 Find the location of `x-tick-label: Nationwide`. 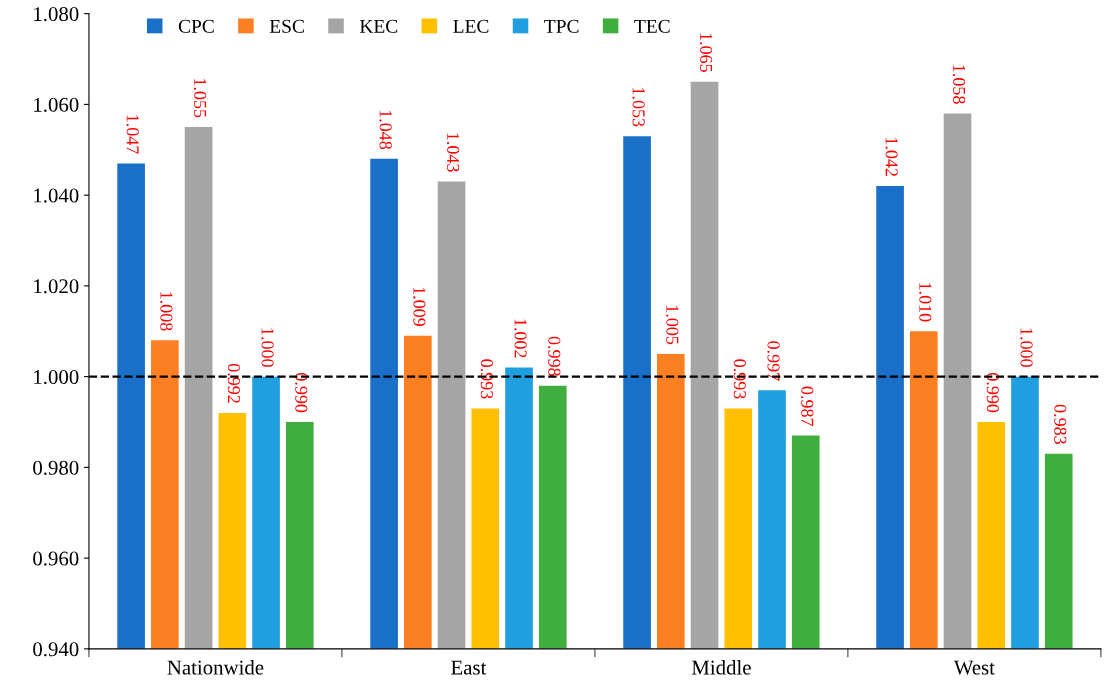

x-tick-label: Nationwide is located at coordinates (215, 667).